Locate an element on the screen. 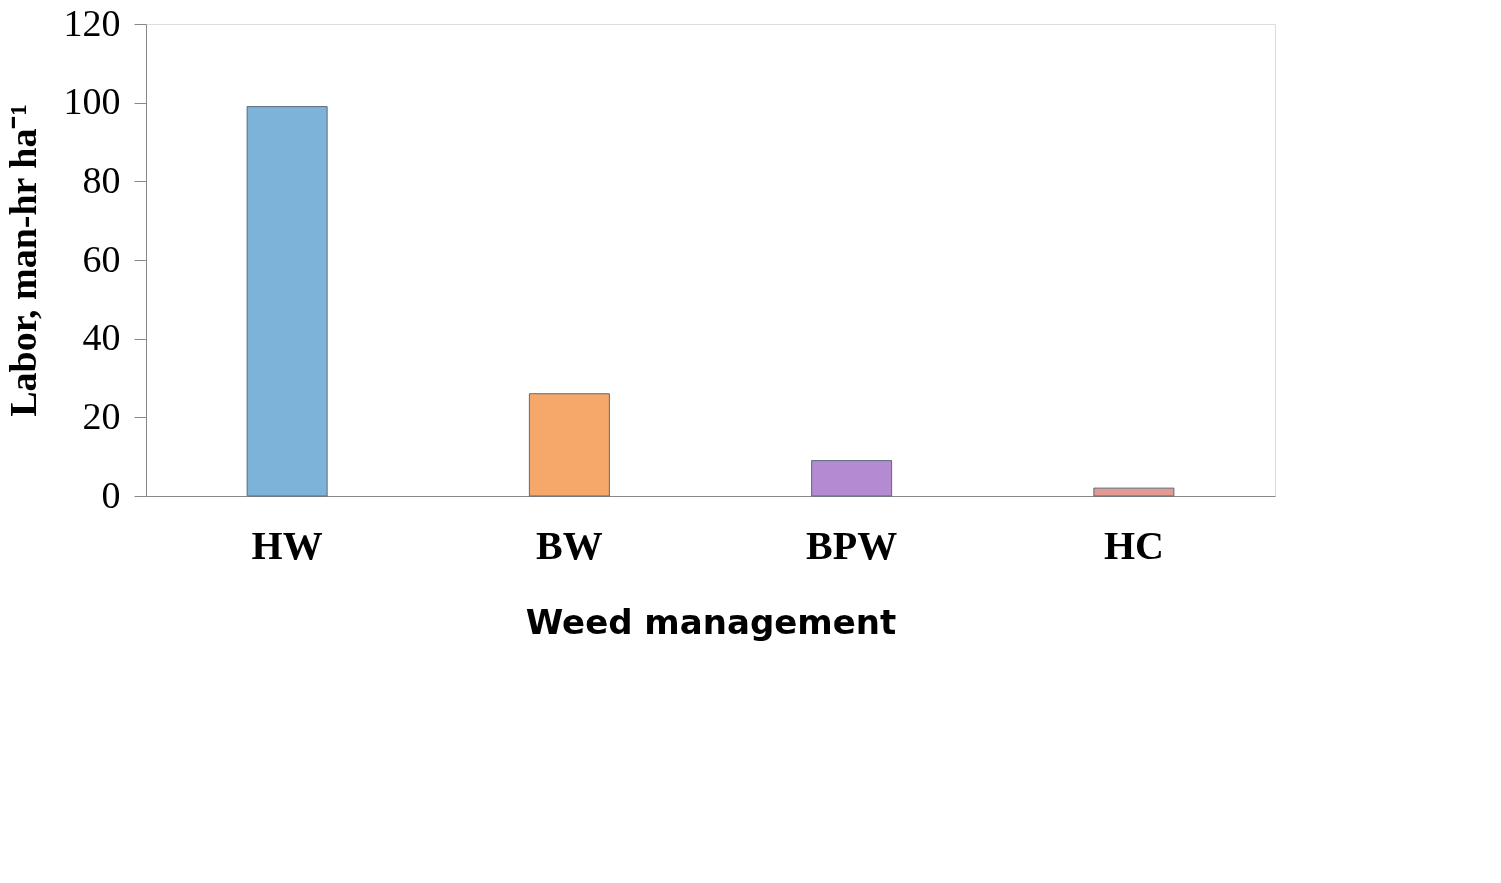 The image size is (1501, 883). x-axis-title: Weed management is located at coordinates (711, 621).